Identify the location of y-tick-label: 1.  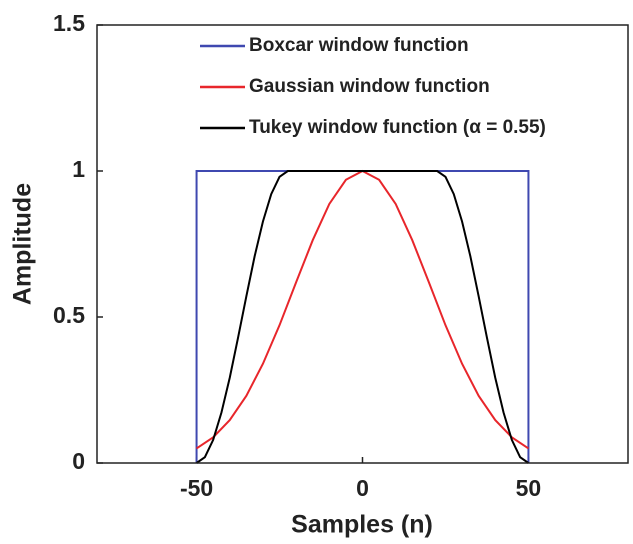
(78, 169).